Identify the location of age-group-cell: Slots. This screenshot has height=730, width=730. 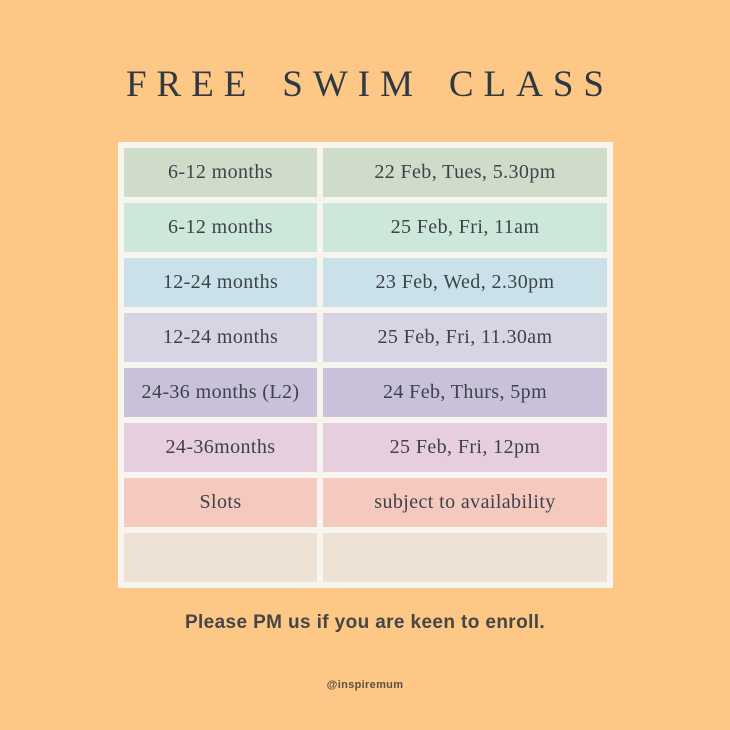
(220, 502).